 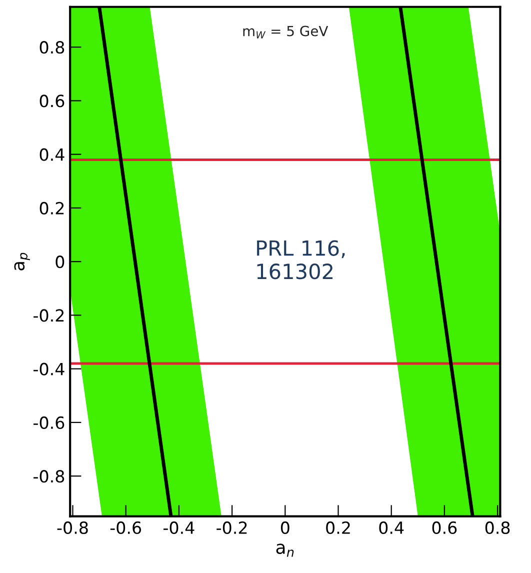 What do you see at coordinates (72, 527) in the screenshot?
I see `x-tick-label: -0.8` at bounding box center [72, 527].